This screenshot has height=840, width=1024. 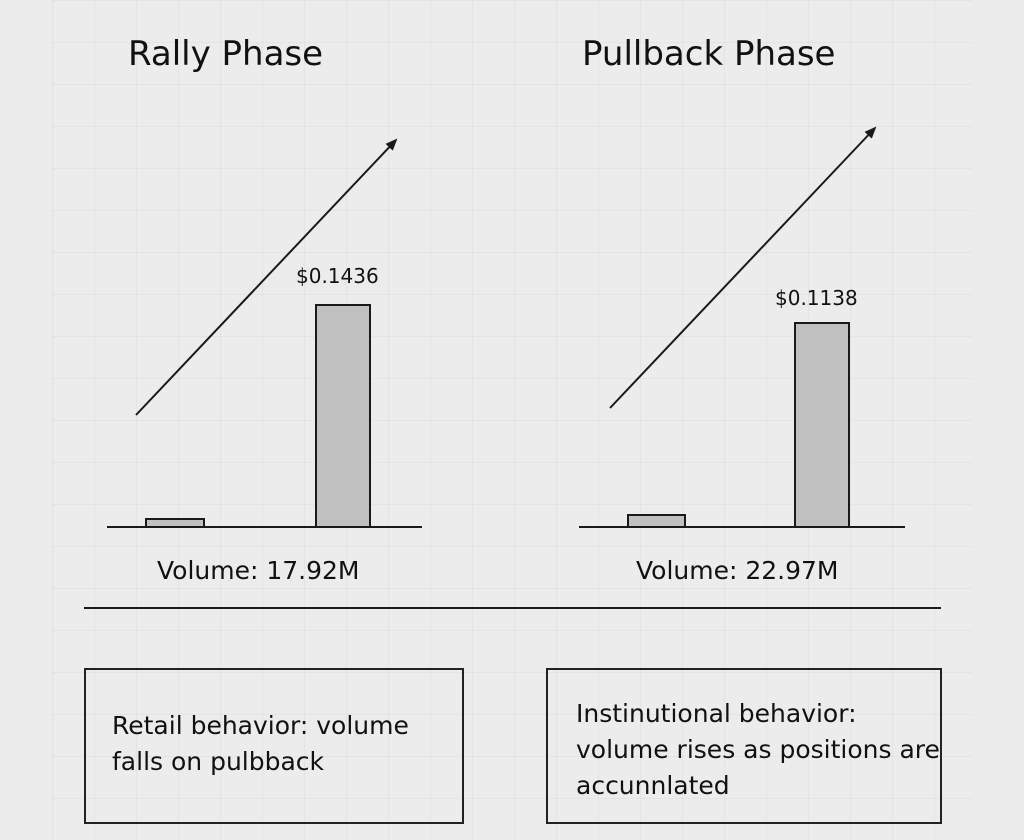 What do you see at coordinates (343, 416) in the screenshot?
I see `rally-price-bar` at bounding box center [343, 416].